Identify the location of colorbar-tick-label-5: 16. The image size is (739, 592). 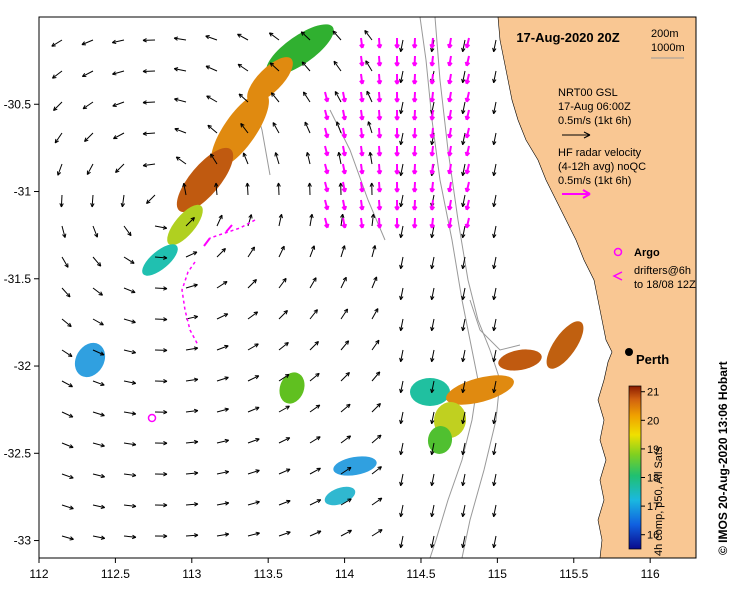
(653, 536).